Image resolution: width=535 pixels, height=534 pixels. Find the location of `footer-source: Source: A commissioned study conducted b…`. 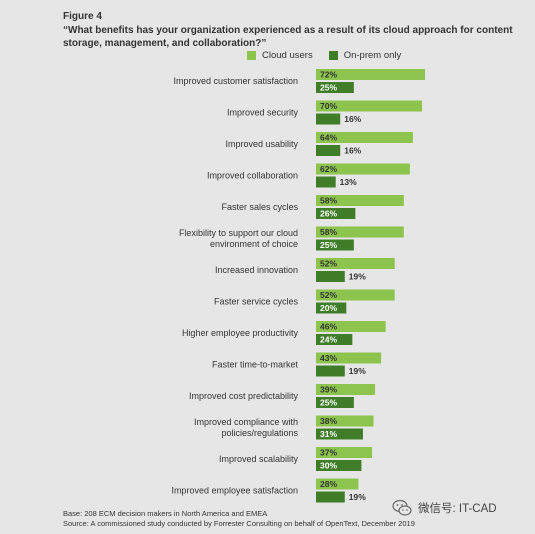

footer-source: Source: A commissioned study conducted b… is located at coordinates (239, 523).